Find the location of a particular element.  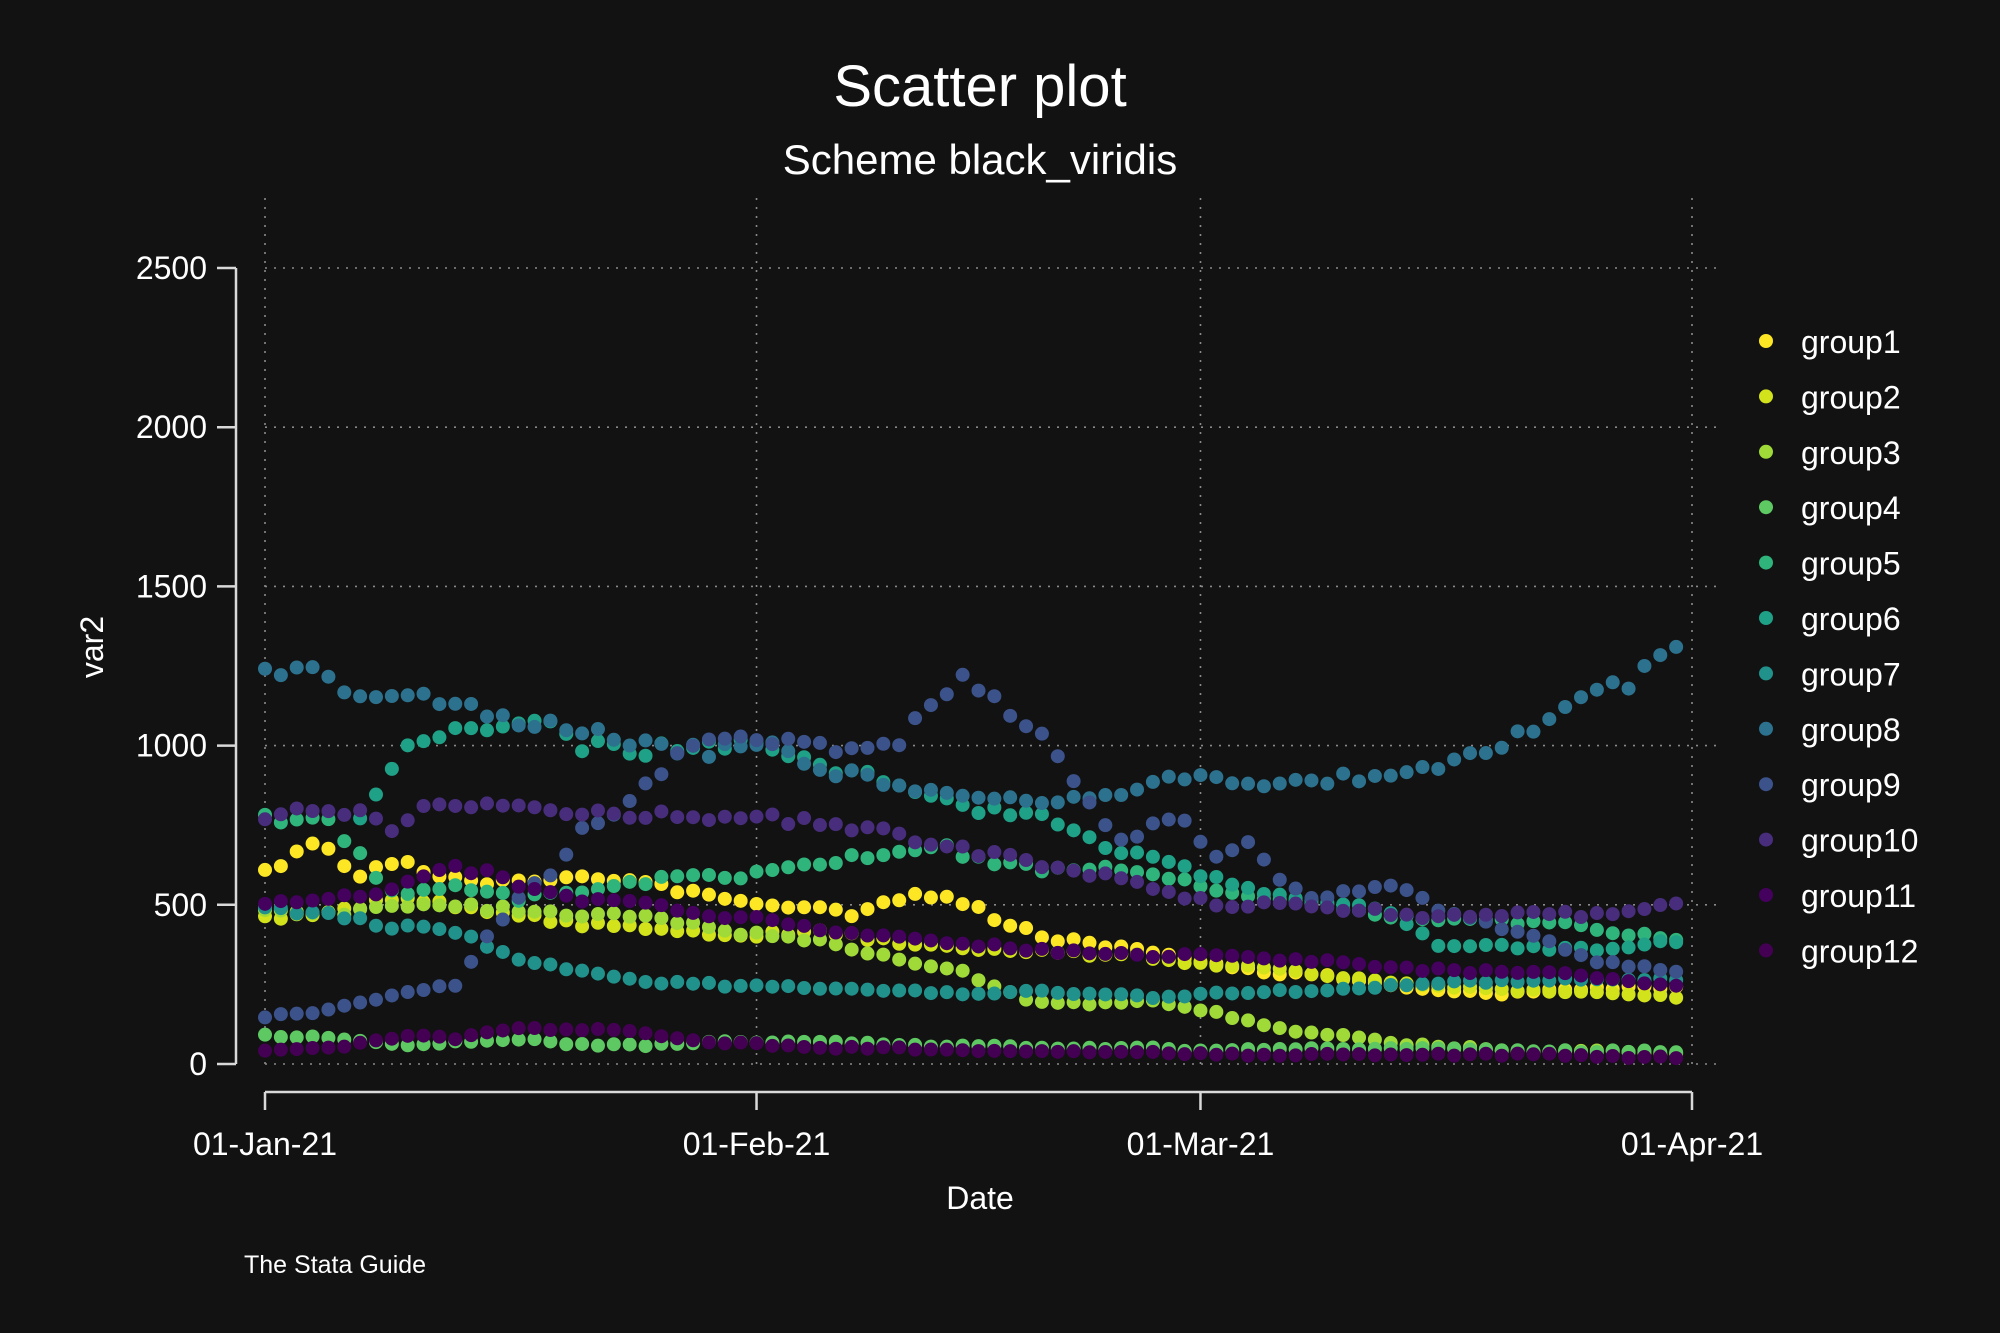

legend-label: group3 is located at coordinates (1851, 453).